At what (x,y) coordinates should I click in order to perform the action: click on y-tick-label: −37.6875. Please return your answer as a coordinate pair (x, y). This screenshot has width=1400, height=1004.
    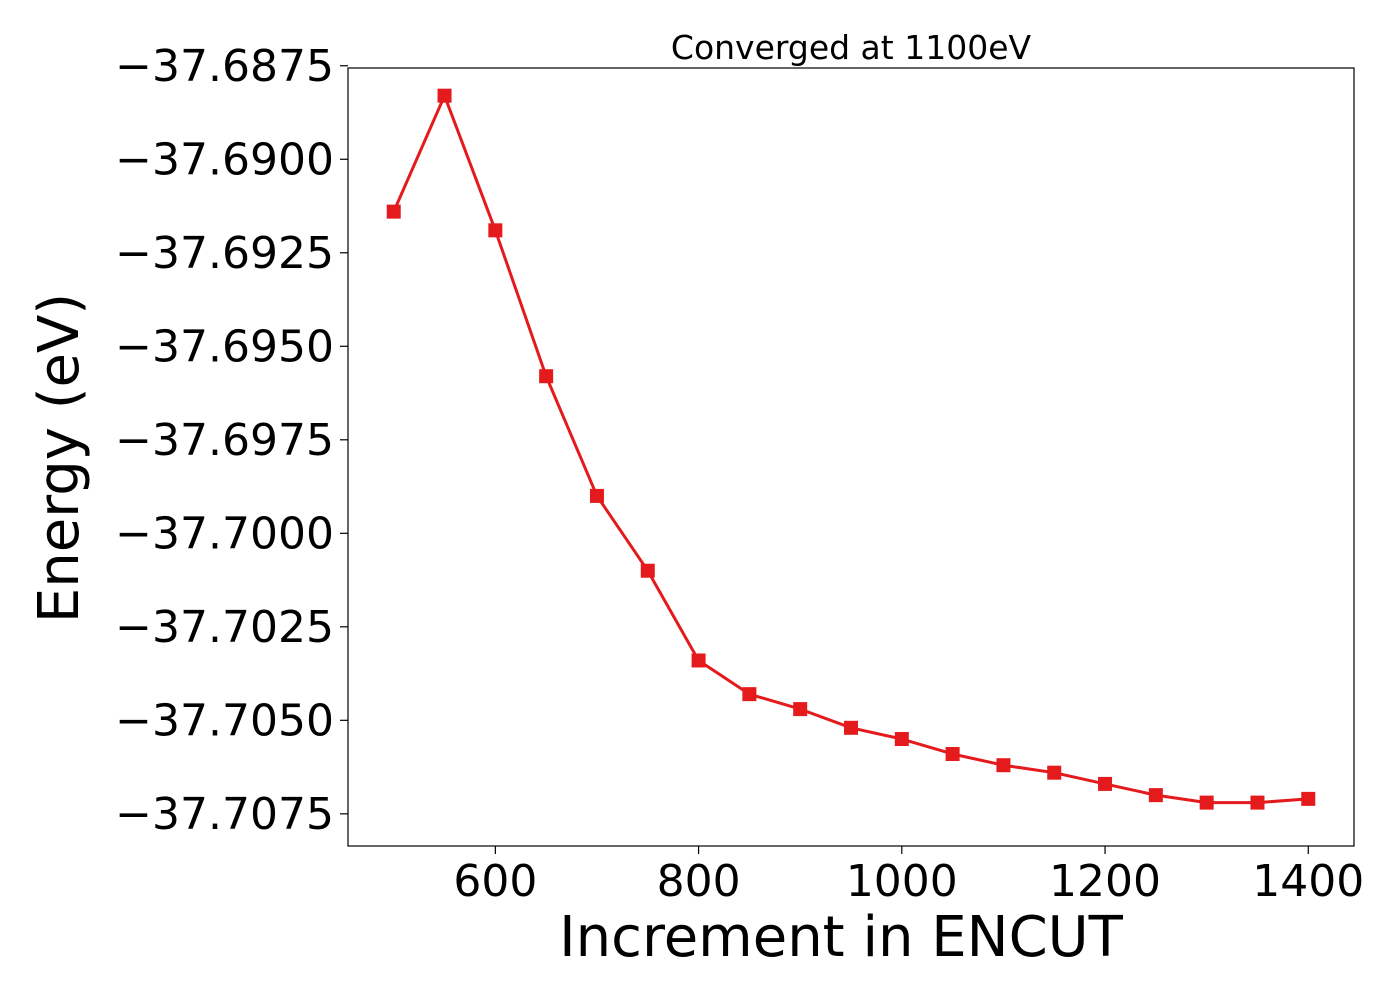
    Looking at the image, I should click on (224, 66).